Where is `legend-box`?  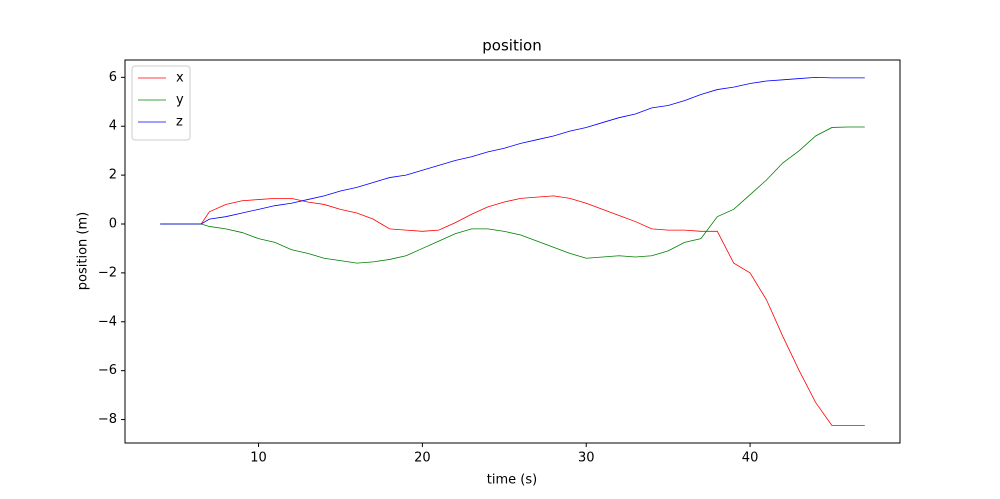 legend-box is located at coordinates (161, 103).